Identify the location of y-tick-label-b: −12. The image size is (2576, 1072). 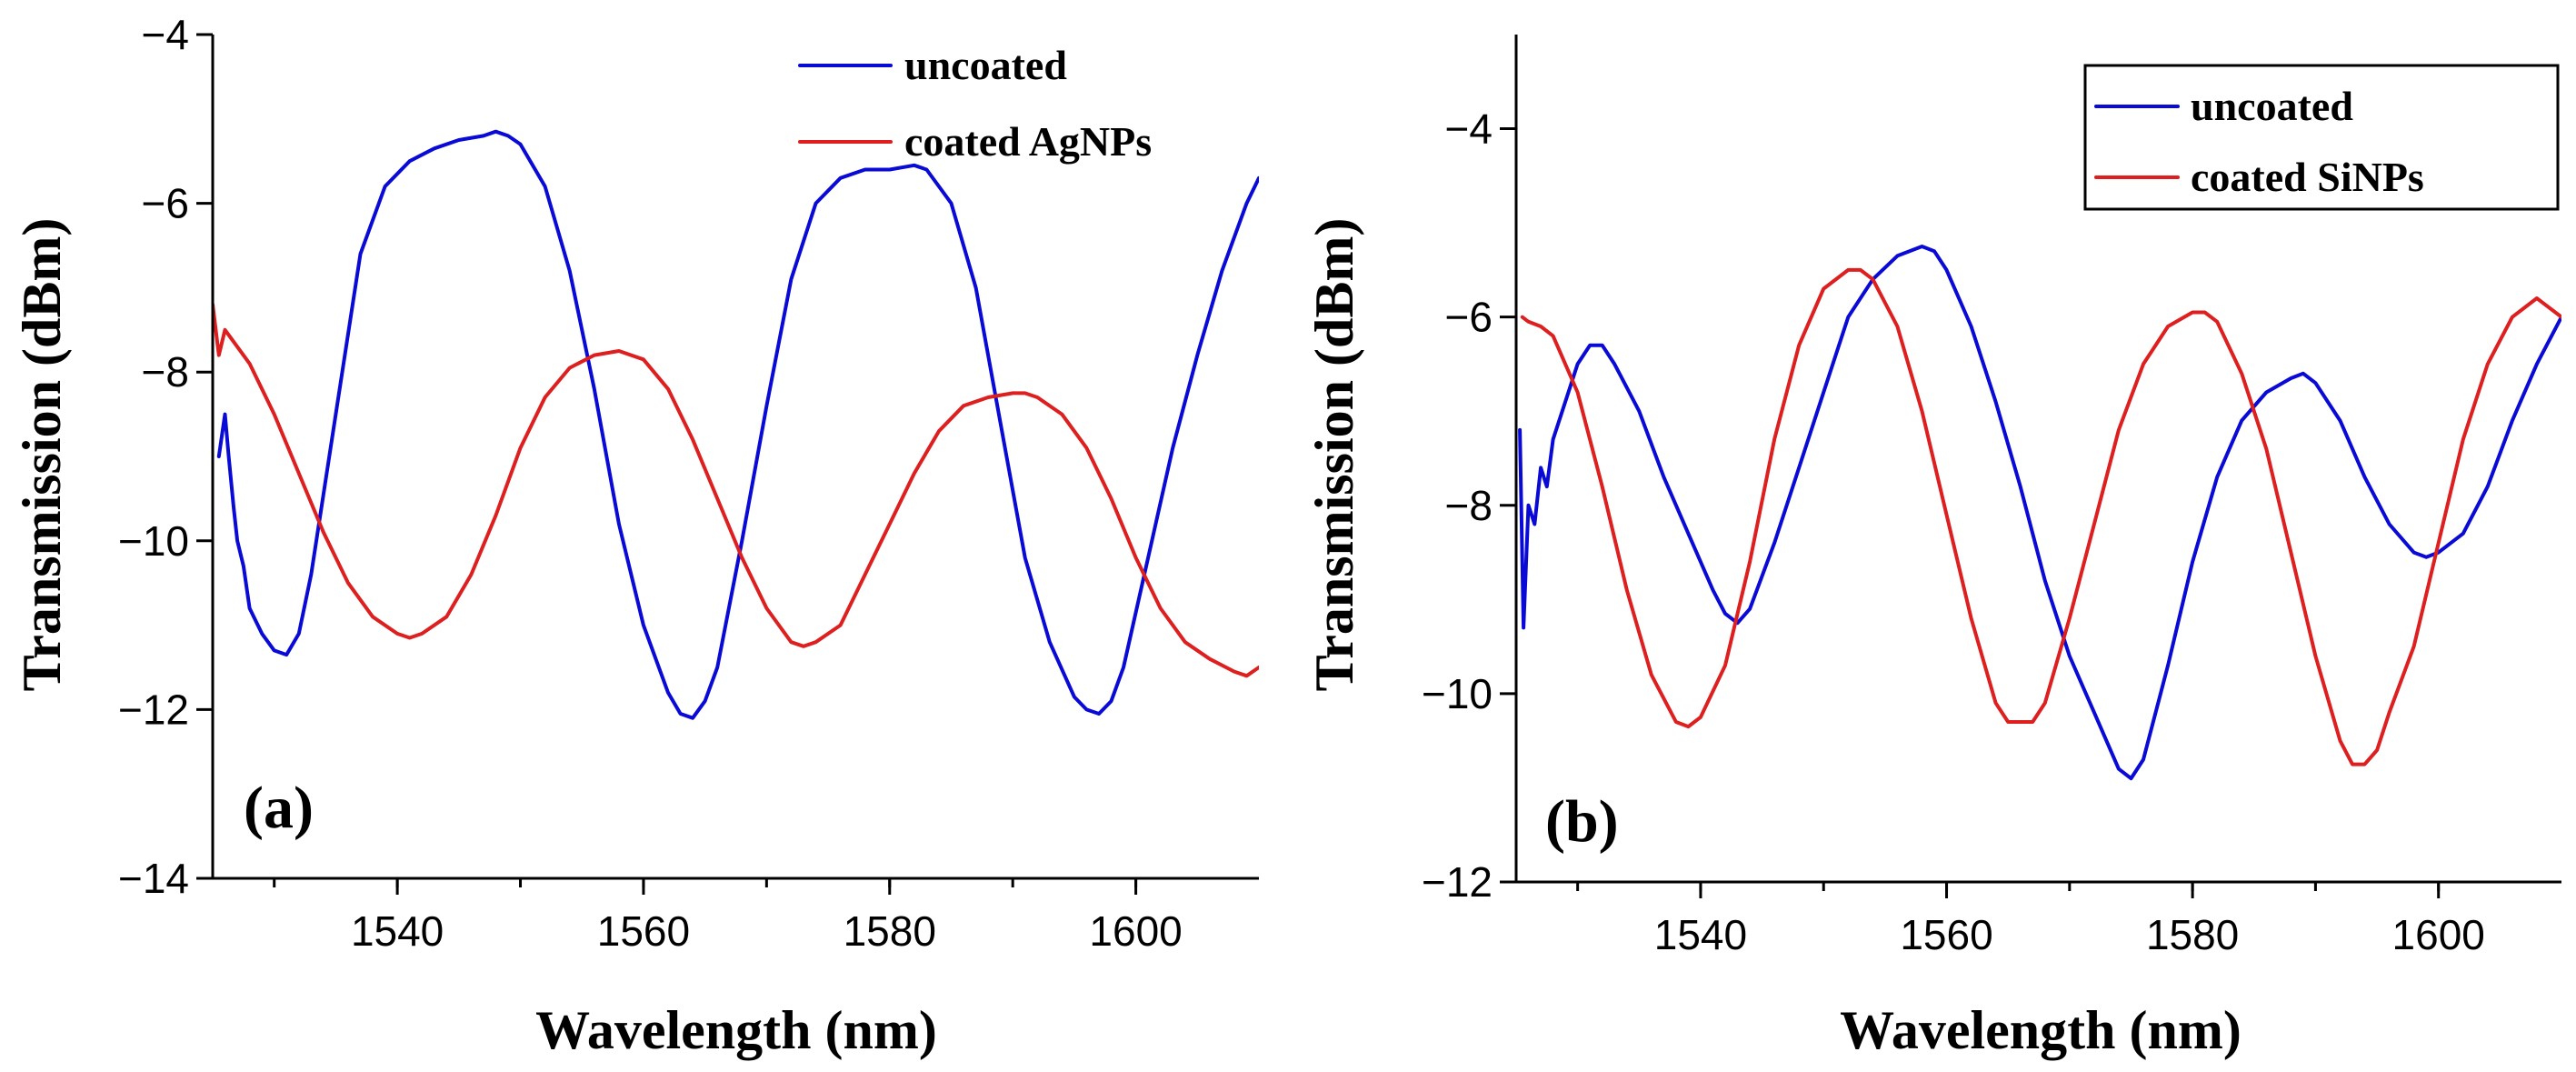
(1457, 882).